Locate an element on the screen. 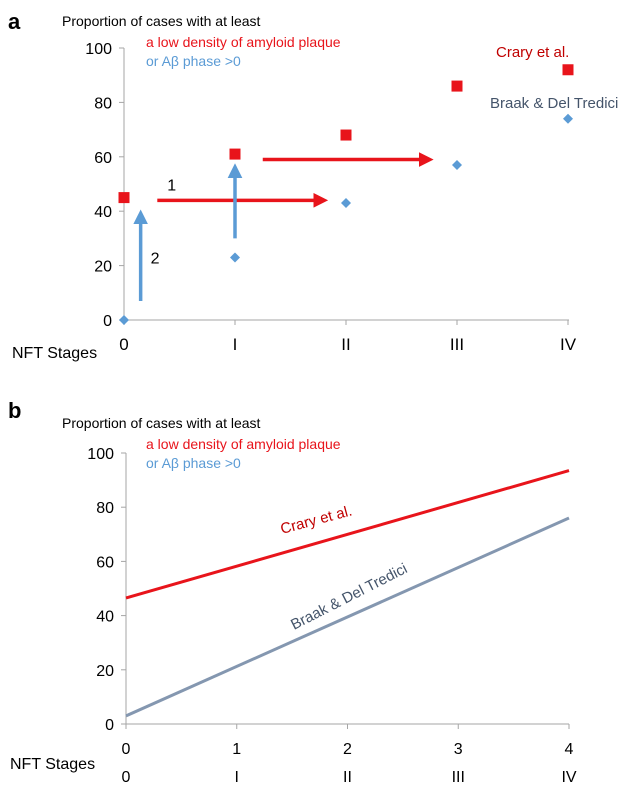  panel-a-y-tick-label: 100 is located at coordinates (98, 49).